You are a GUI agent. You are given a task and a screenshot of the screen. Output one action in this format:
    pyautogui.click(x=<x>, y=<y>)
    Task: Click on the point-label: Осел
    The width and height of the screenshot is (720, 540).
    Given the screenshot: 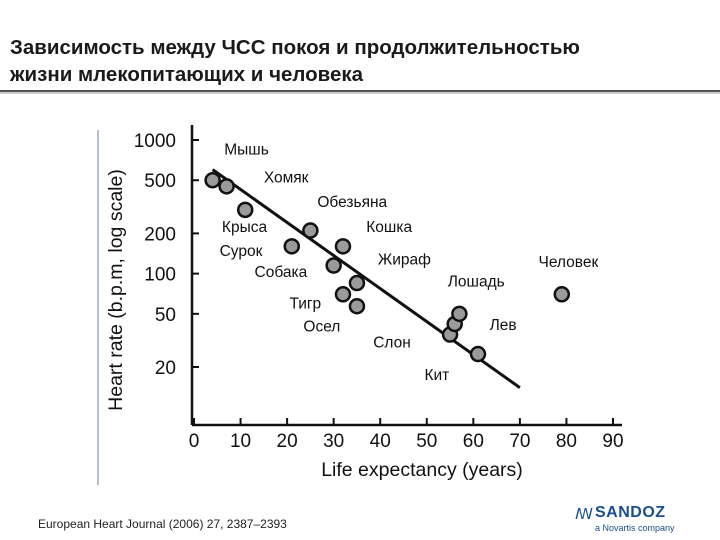 What is the action you would take?
    pyautogui.click(x=321, y=326)
    